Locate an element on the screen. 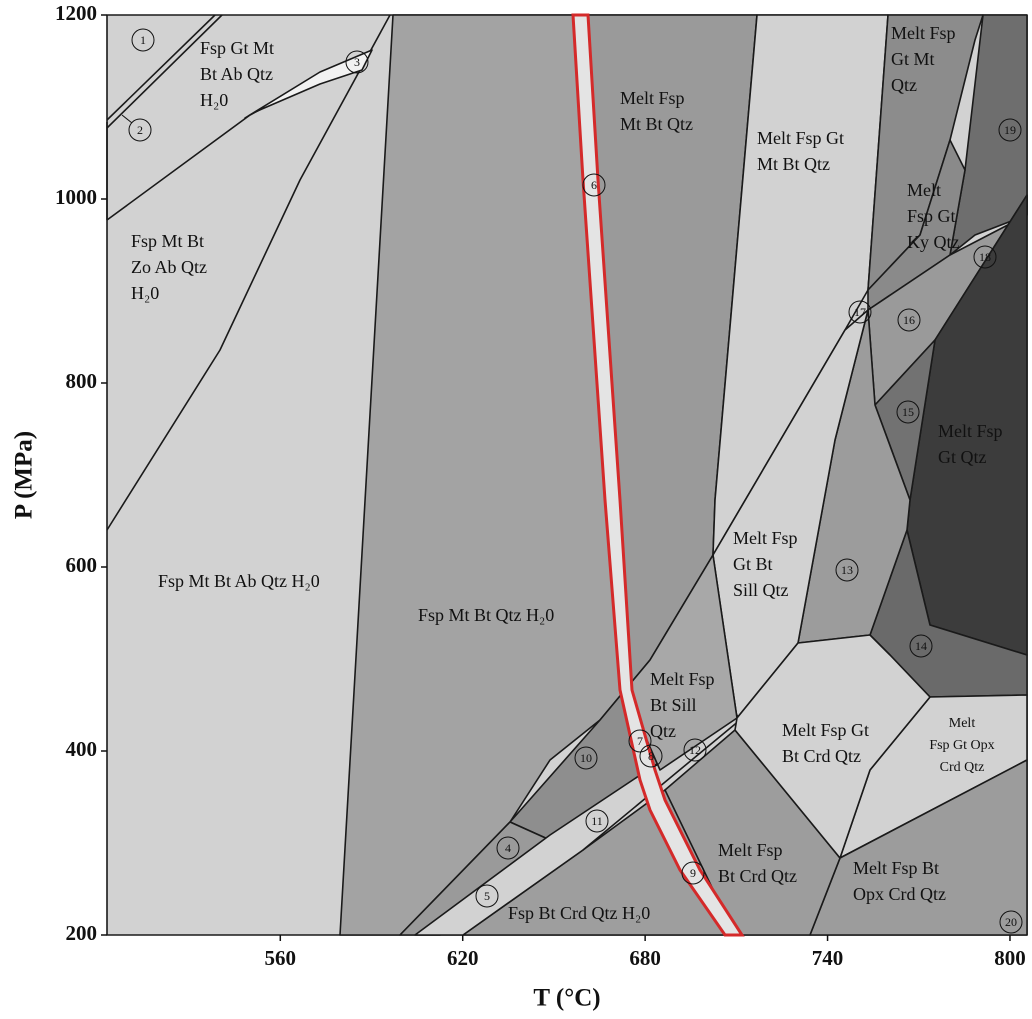 This screenshot has width=1032, height=1019. field-number: 10 is located at coordinates (586, 758).